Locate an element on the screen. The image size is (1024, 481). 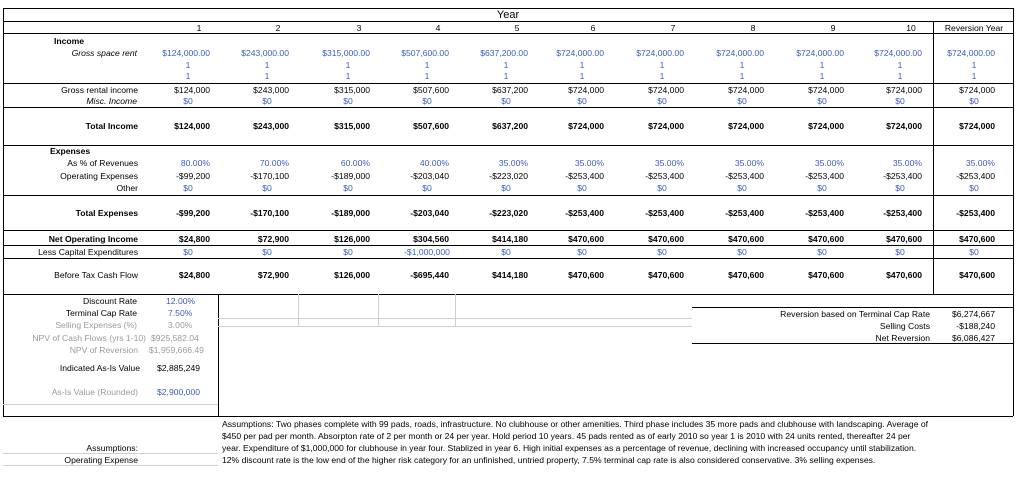
grid-faint-e is located at coordinates (455, 310).